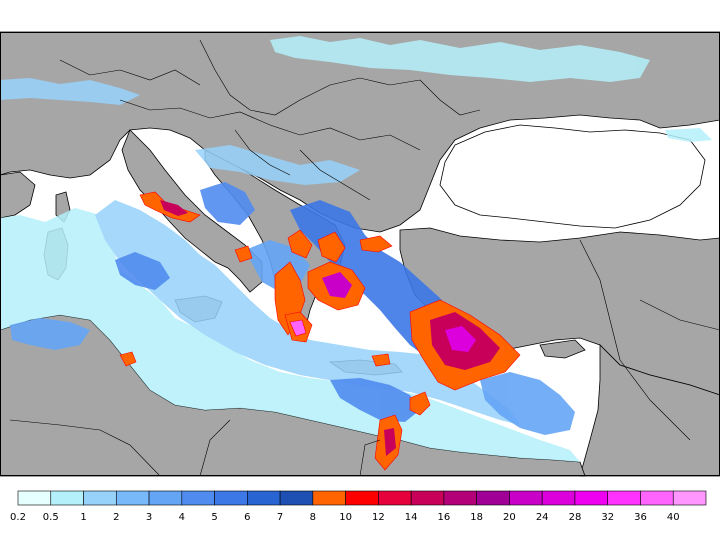 This screenshot has width=720, height=540. I want to click on legend-tick-label: 32, so click(607, 517).